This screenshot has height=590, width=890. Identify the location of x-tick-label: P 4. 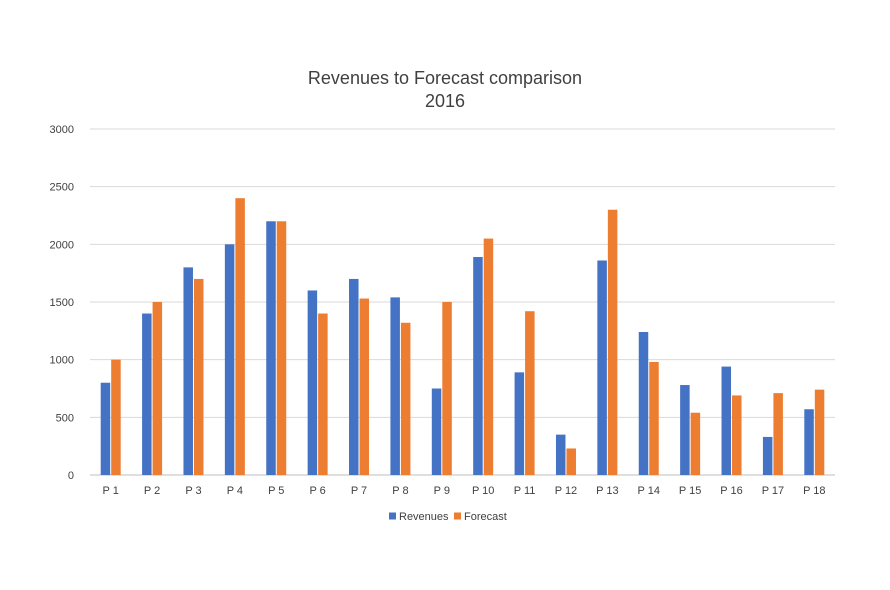
(235, 491).